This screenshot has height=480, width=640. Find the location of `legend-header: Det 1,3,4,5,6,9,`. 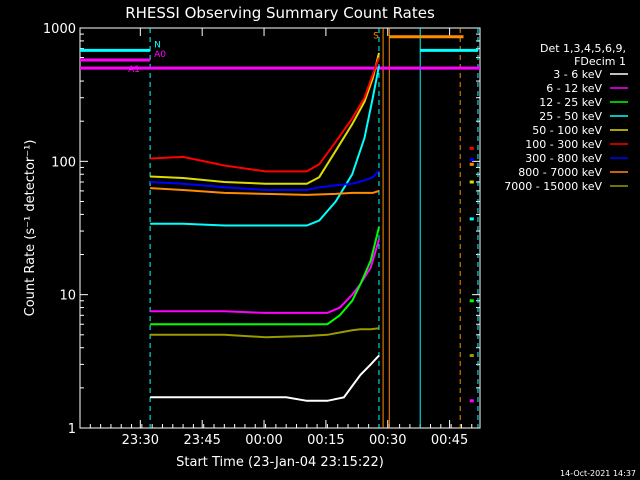

legend-header: Det 1,3,4,5,6,9, is located at coordinates (583, 48).